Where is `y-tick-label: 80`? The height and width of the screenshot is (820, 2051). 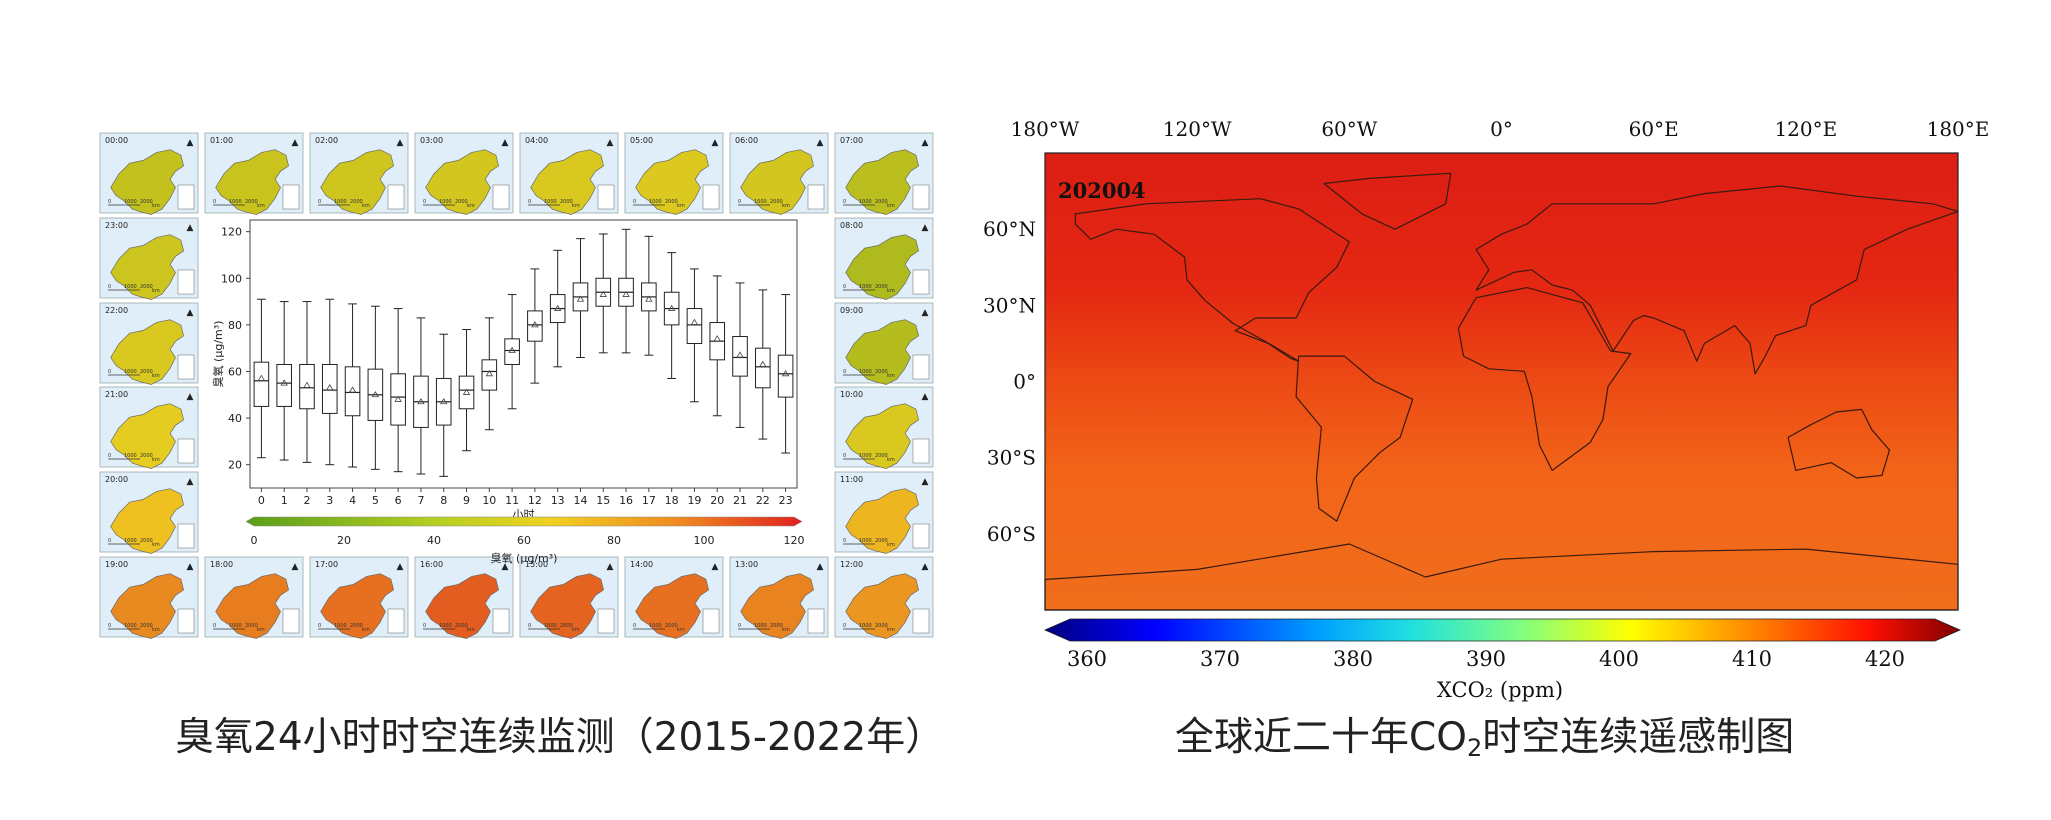
y-tick-label: 80 is located at coordinates (235, 325).